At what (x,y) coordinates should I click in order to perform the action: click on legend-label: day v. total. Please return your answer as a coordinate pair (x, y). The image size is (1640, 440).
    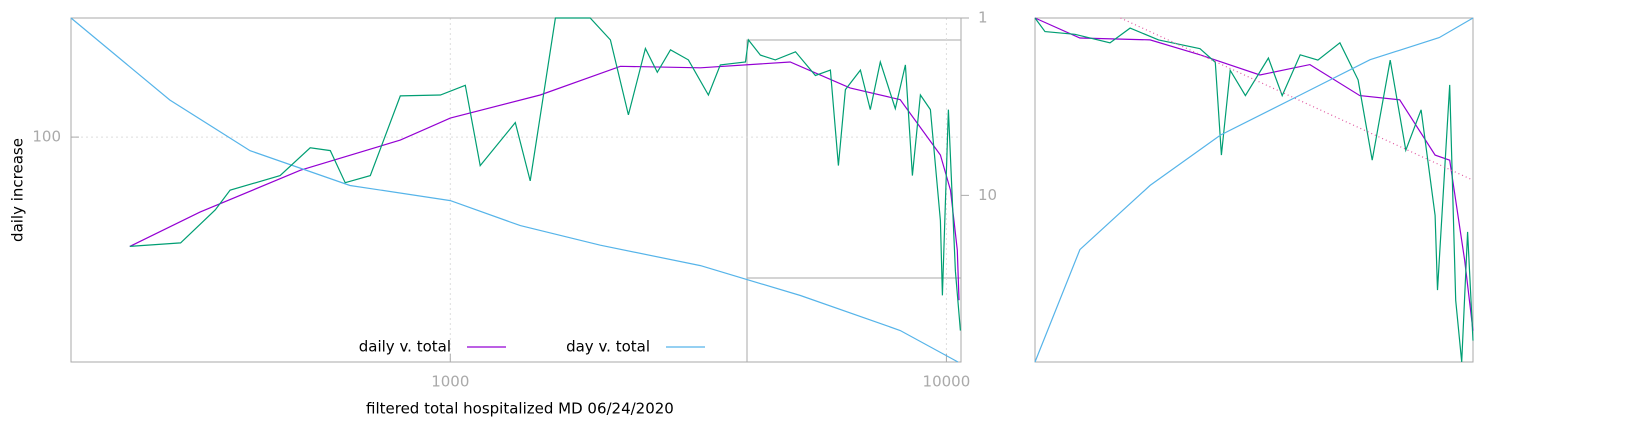
    Looking at the image, I should click on (608, 347).